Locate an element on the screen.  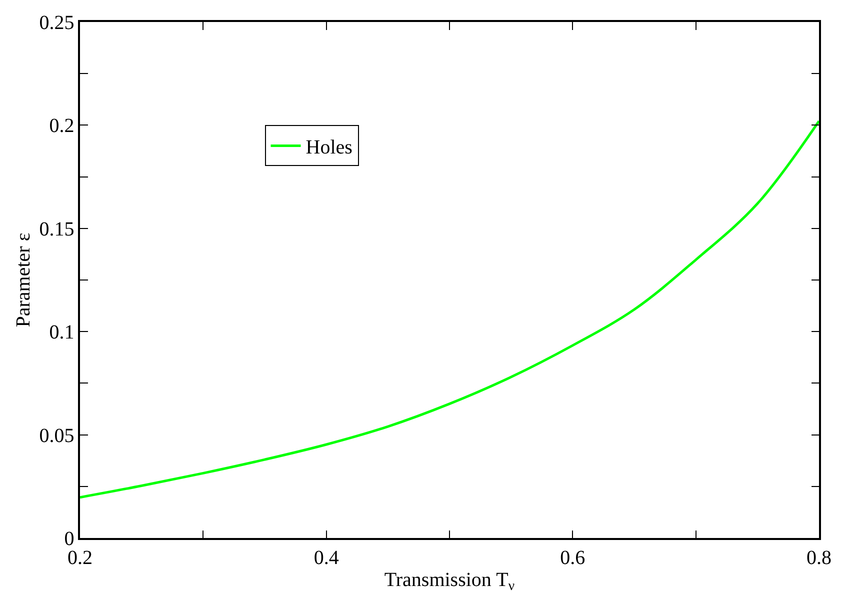
y-axis-title: Parameter ε is located at coordinates (23, 280).